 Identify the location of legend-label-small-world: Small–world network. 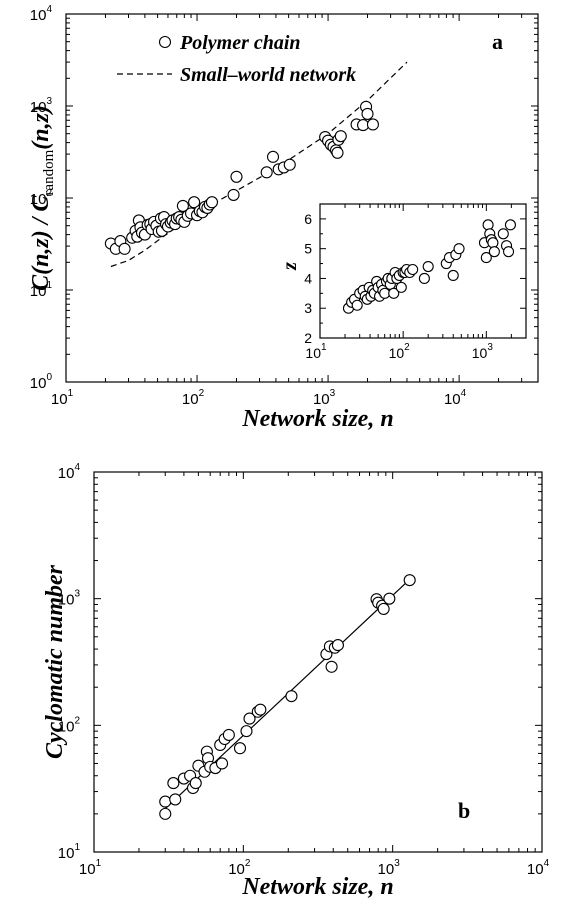
(268, 75).